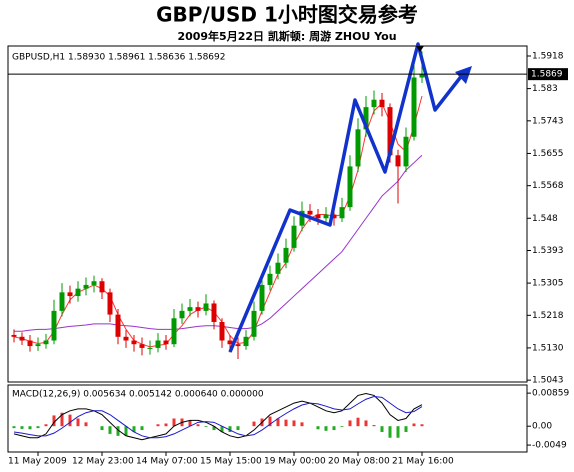 The width and height of the screenshot is (574, 472). I want to click on x-tick-label: 14 May 07:00, so click(167, 462).